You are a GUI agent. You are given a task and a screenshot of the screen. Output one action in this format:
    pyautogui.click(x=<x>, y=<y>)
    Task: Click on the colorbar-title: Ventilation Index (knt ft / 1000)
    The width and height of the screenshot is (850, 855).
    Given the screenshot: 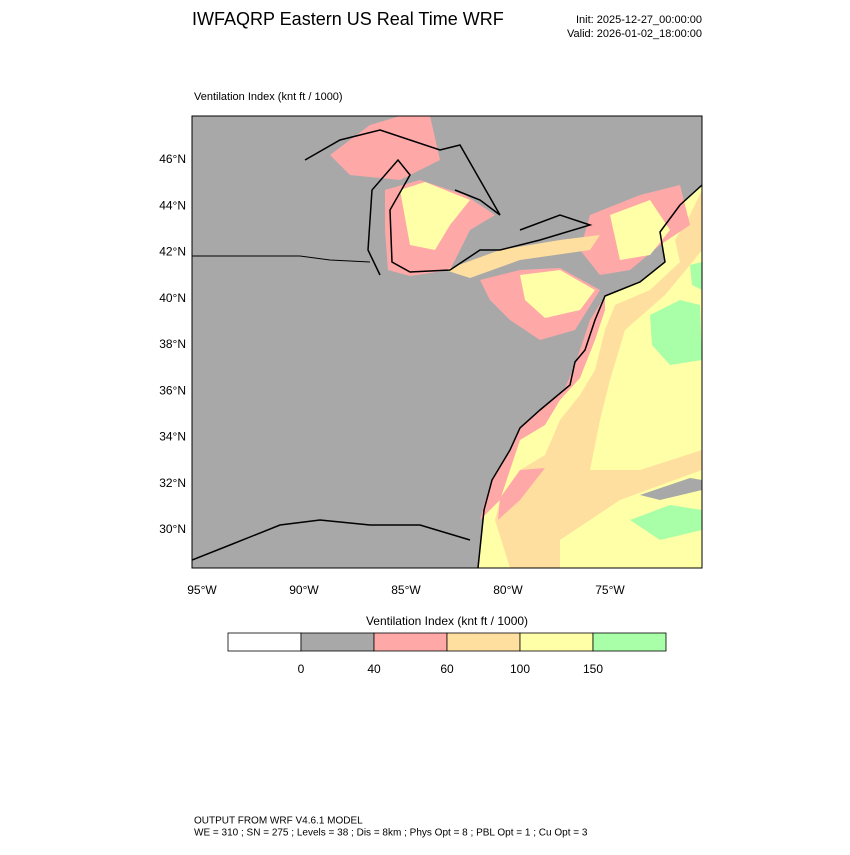 What is the action you would take?
    pyautogui.click(x=447, y=621)
    